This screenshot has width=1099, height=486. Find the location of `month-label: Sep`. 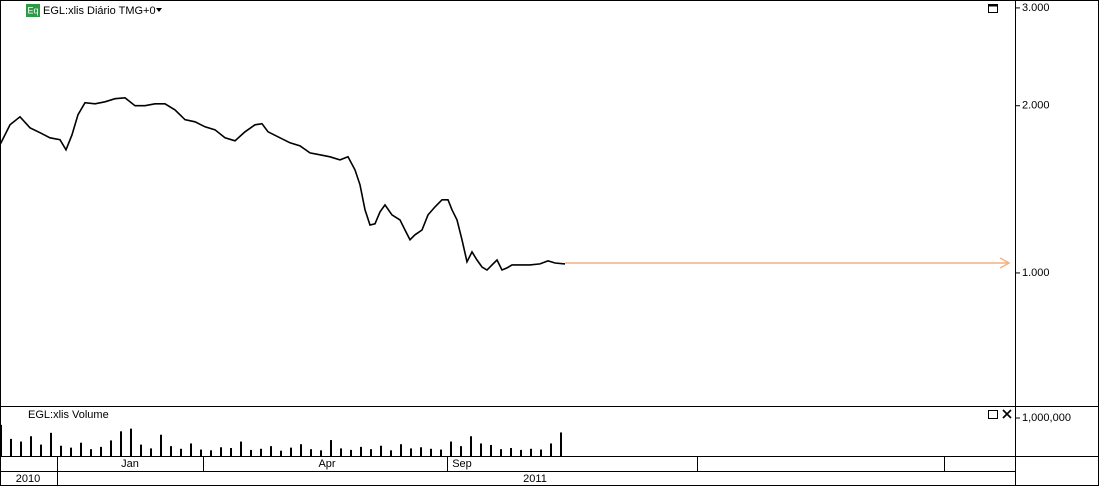

month-label: Sep is located at coordinates (462, 464).